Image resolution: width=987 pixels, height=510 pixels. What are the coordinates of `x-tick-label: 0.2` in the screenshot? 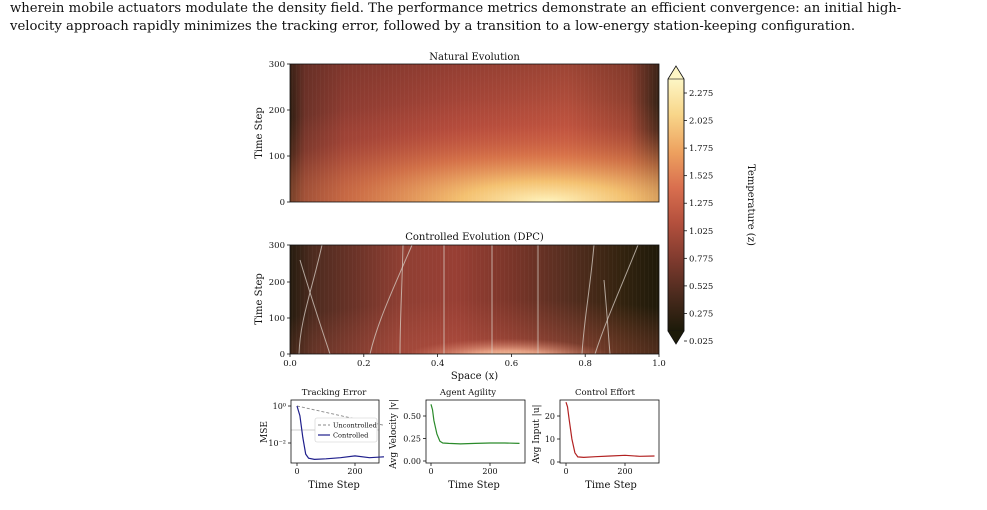 It's located at (364, 364).